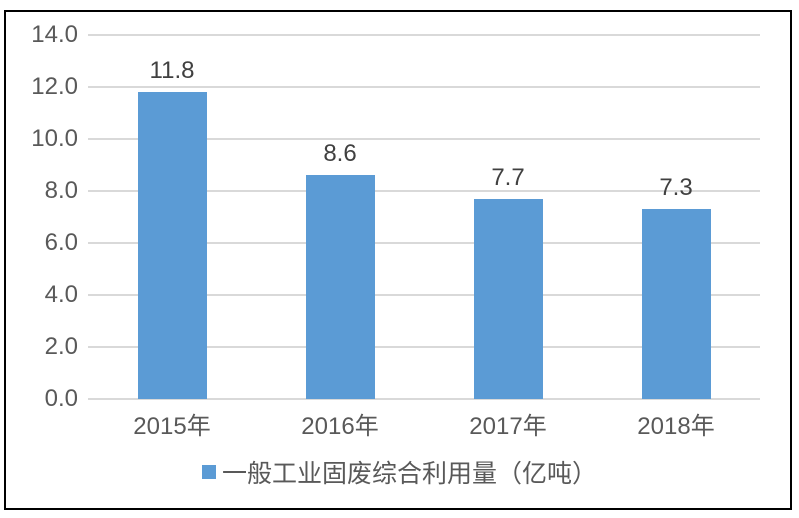 The image size is (799, 518). What do you see at coordinates (61, 398) in the screenshot?
I see `y-axis-tick-label: 0.0` at bounding box center [61, 398].